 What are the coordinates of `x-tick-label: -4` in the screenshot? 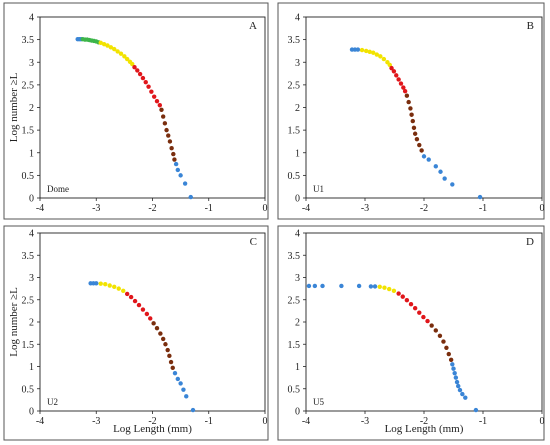 It's located at (306, 208).